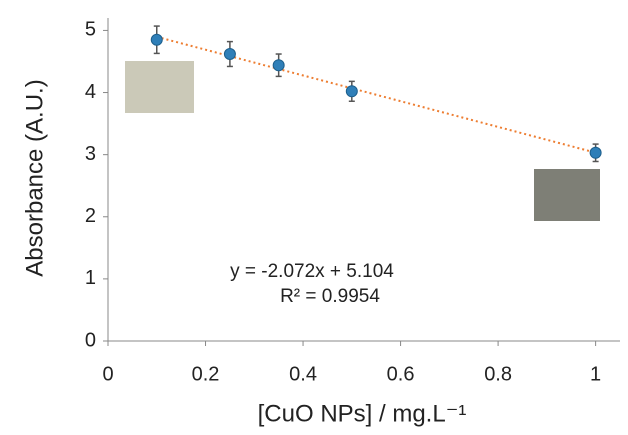 This screenshot has width=628, height=435. Describe the element at coordinates (90, 278) in the screenshot. I see `y-tick-label: 1` at that location.